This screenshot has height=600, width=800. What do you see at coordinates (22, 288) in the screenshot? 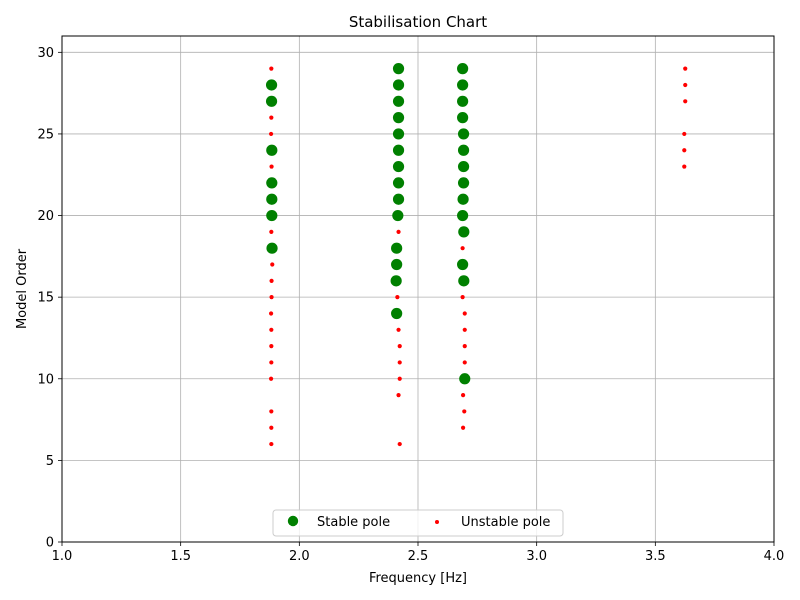
I see `y-axis-label: Model Order` at bounding box center [22, 288].